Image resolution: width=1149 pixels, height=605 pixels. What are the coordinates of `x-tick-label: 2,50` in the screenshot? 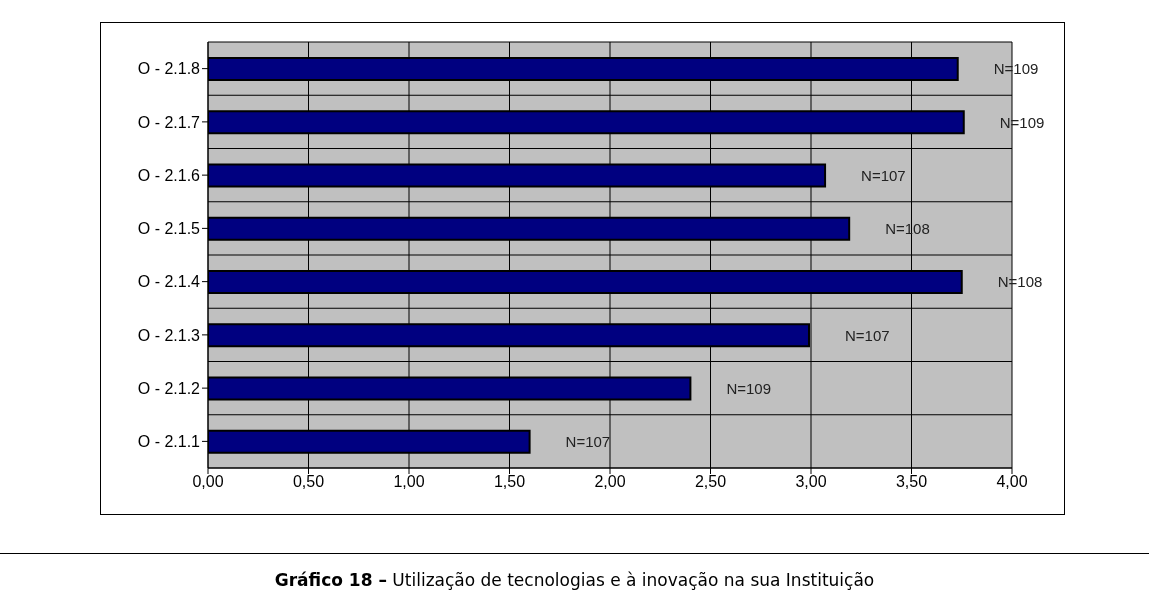 It's located at (710, 482).